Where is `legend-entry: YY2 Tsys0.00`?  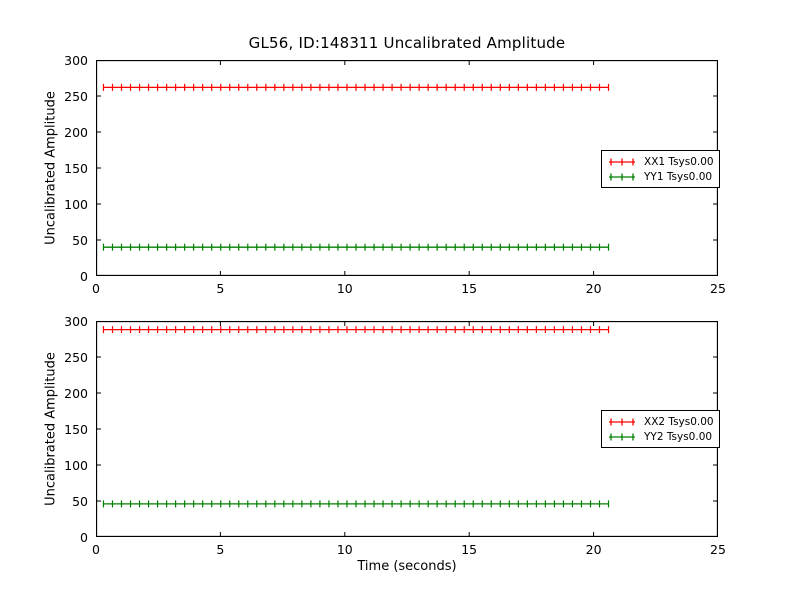
legend-entry: YY2 Tsys0.00 is located at coordinates (660, 436).